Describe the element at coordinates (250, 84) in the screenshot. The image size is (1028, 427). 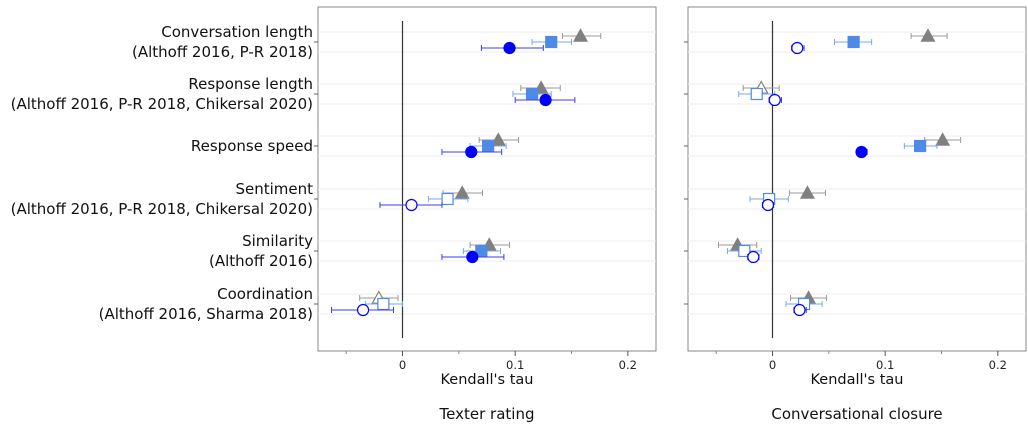
I see `category-label: Response length` at that location.